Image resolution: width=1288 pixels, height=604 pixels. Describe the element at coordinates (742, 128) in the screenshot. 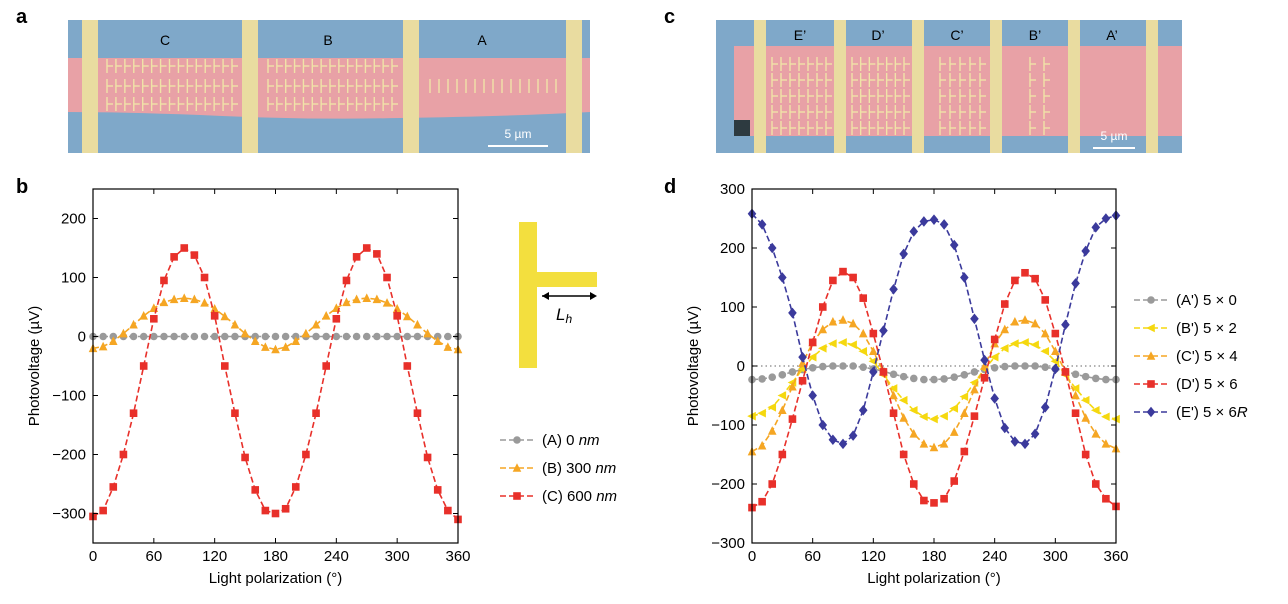

I see `micrograph-c-dark-corner` at that location.